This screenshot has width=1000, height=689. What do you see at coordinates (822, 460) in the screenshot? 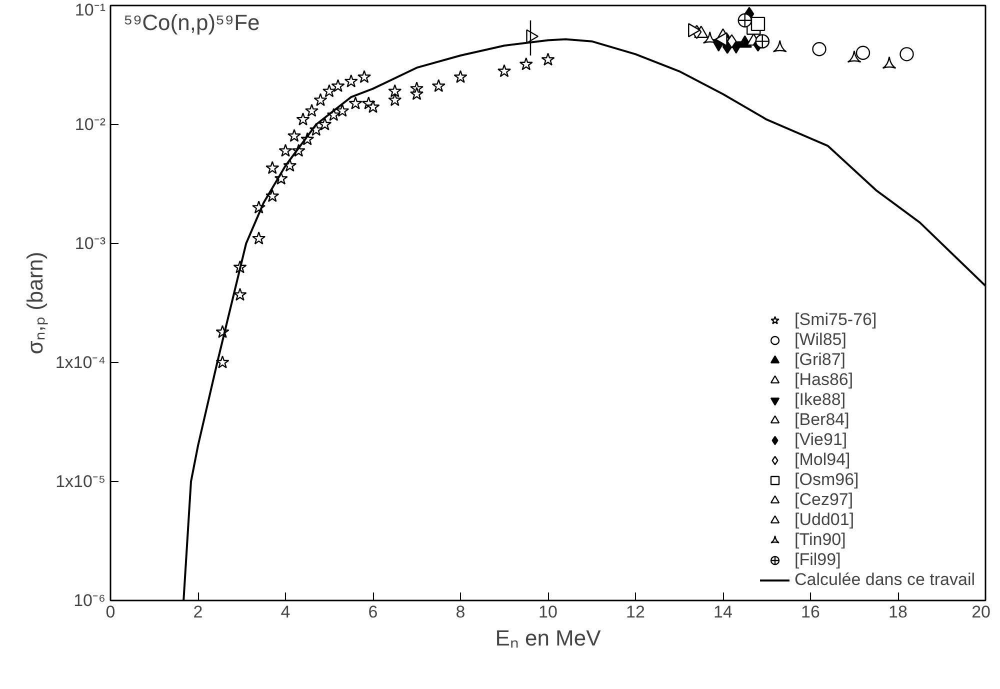
I see `legend-label: [Mol94]` at bounding box center [822, 460].